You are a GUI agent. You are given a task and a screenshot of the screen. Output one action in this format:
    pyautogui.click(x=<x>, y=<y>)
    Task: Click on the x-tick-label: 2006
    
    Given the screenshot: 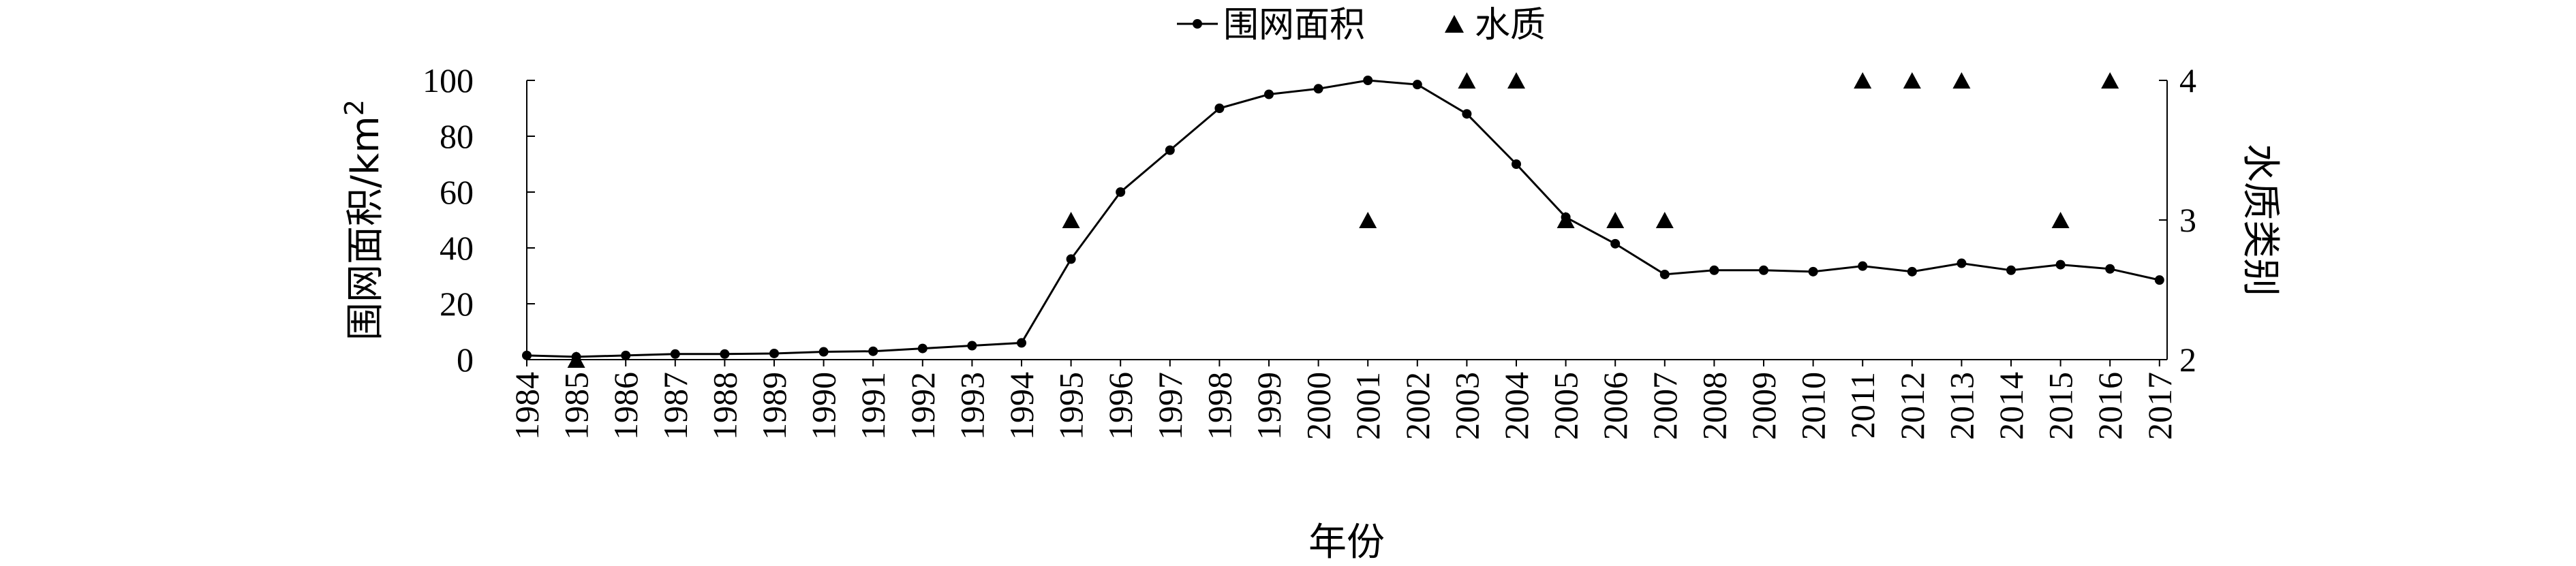 What is the action you would take?
    pyautogui.click(x=1615, y=406)
    